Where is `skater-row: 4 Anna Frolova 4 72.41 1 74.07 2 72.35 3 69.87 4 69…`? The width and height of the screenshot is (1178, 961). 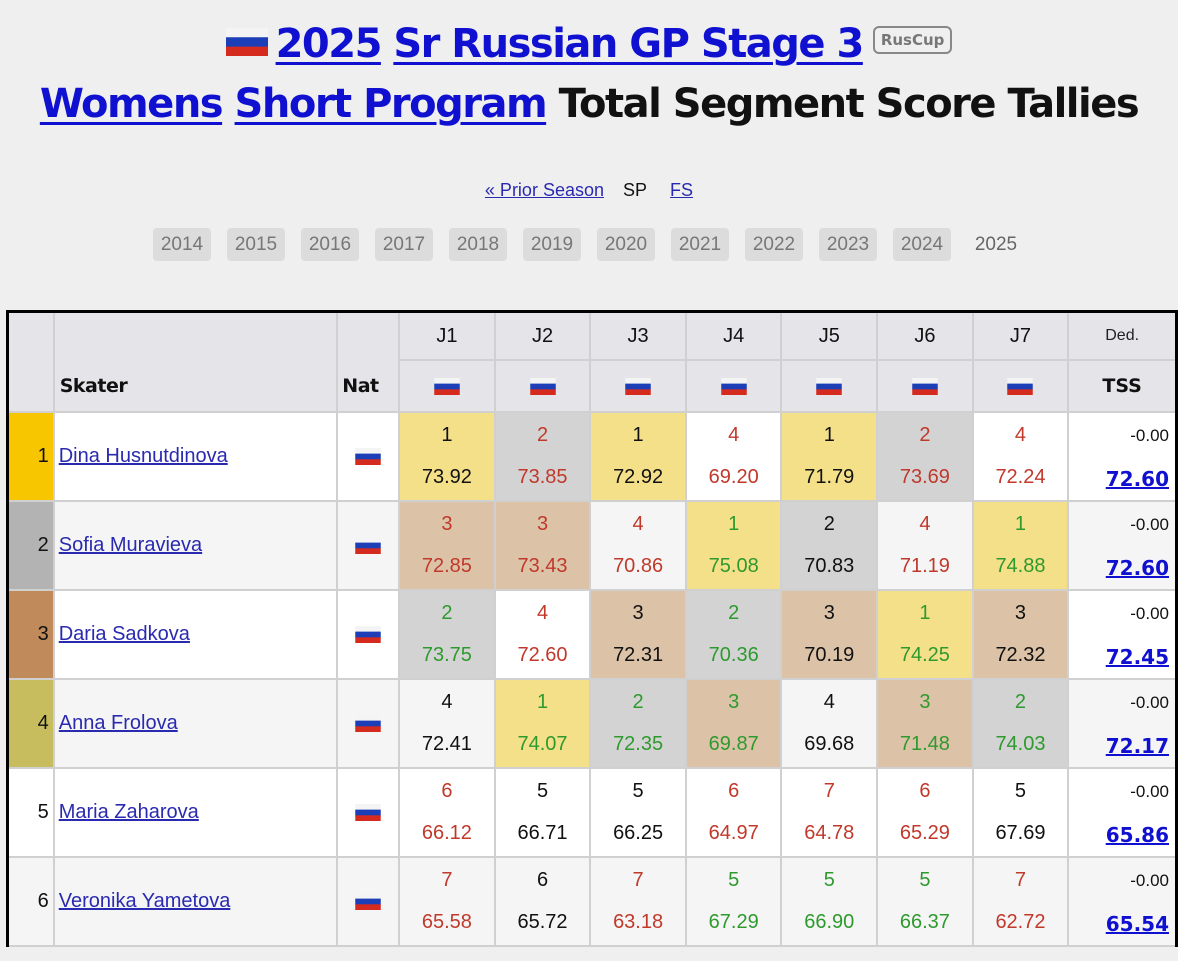 skater-row: 4 Anna Frolova 4 72.41 1 74.07 2 72.35 3 69.87 4 69… is located at coordinates (592, 723).